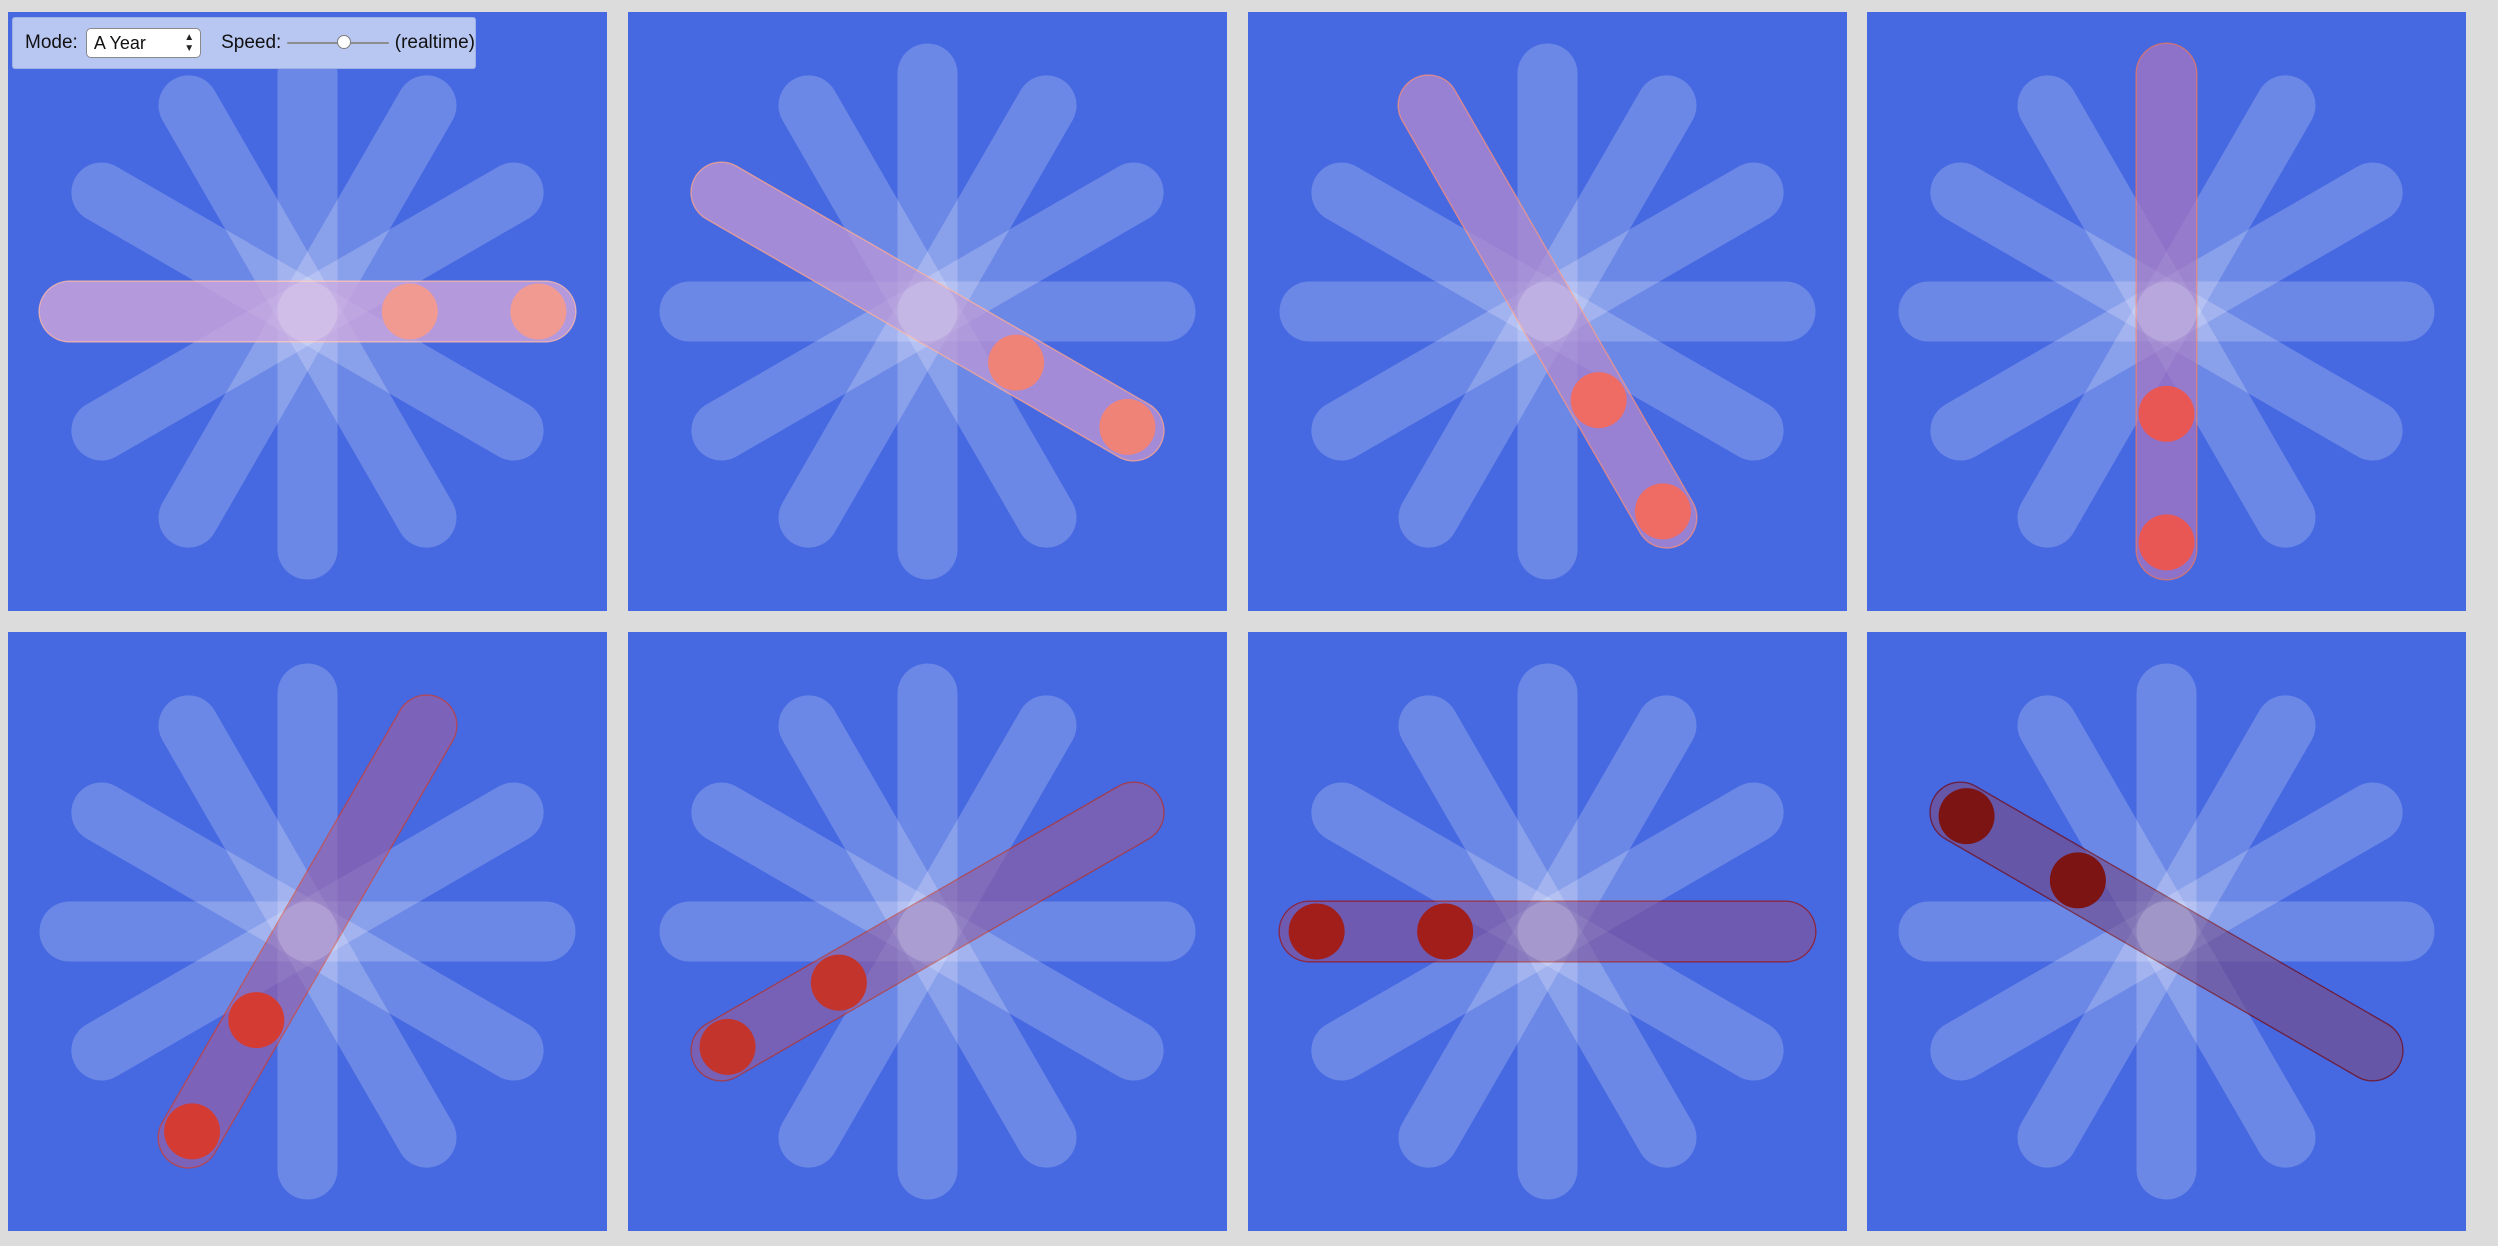 The height and width of the screenshot is (1246, 2498). What do you see at coordinates (51, 42) in the screenshot?
I see `mode-label: Mode:` at bounding box center [51, 42].